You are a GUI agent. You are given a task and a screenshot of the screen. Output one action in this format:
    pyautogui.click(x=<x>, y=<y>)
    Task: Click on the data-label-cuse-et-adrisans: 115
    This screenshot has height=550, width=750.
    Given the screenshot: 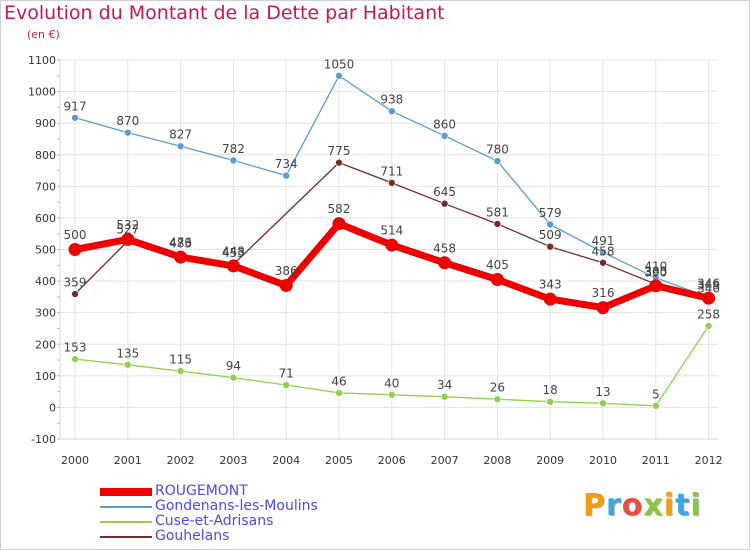 What is the action you would take?
    pyautogui.click(x=180, y=360)
    